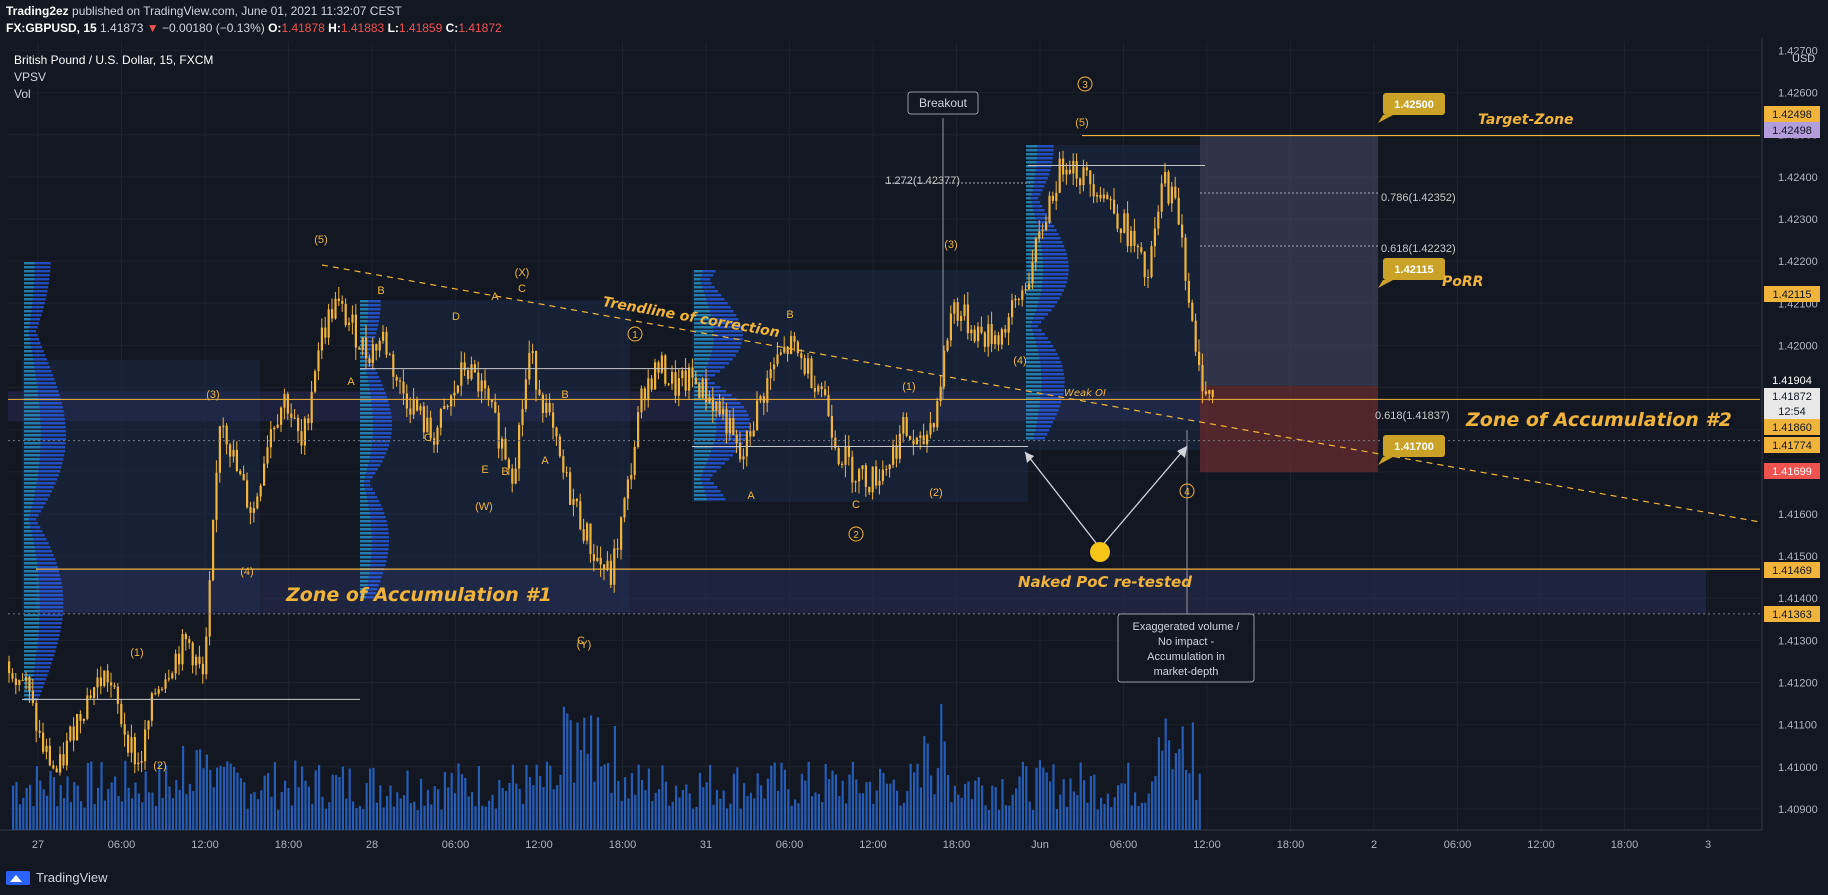 Image resolution: width=1828 pixels, height=895 pixels. I want to click on tradingview-logo: TradingView, so click(57, 877).